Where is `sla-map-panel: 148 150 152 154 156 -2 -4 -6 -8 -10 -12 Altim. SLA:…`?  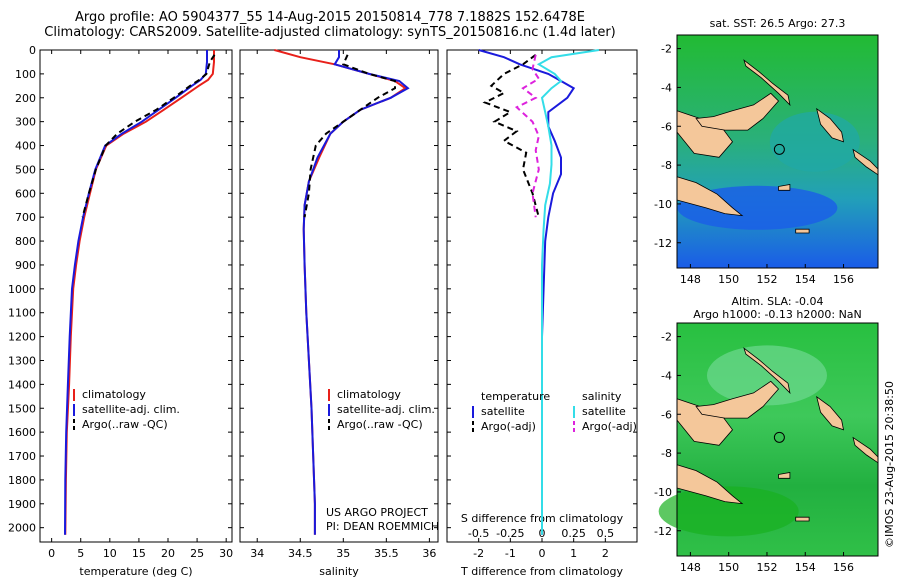 sla-map-panel: 148 150 152 154 156 -2 -4 -6 -8 -10 -12 Altim. SLA:… is located at coordinates (766, 434).